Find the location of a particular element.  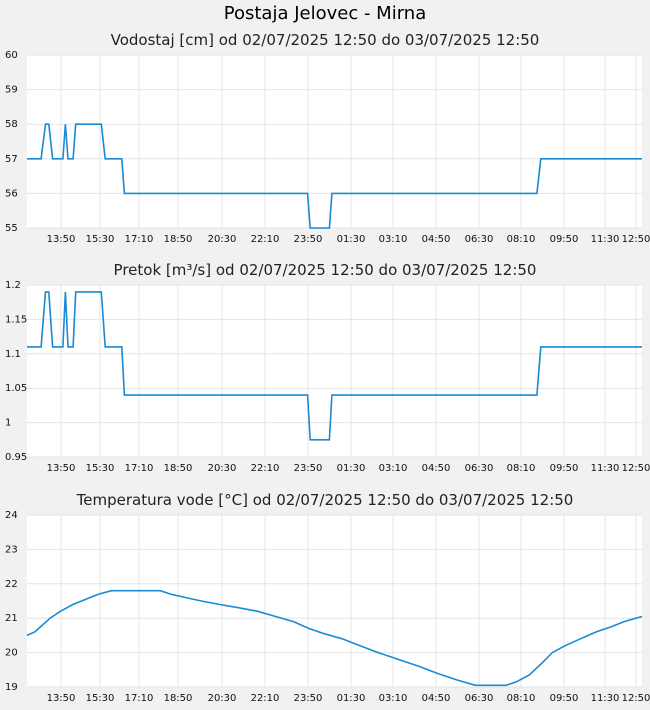

y-tick-label: 55 is located at coordinates (11, 228).